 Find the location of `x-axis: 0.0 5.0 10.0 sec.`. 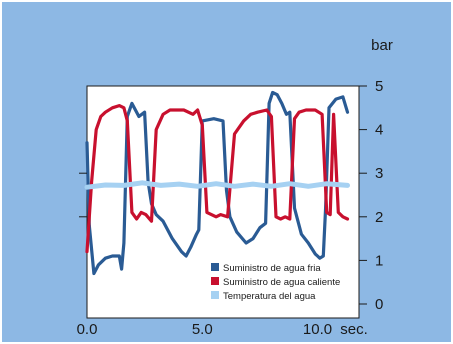

x-axis: 0.0 5.0 10.0 sec. is located at coordinates (222, 329).